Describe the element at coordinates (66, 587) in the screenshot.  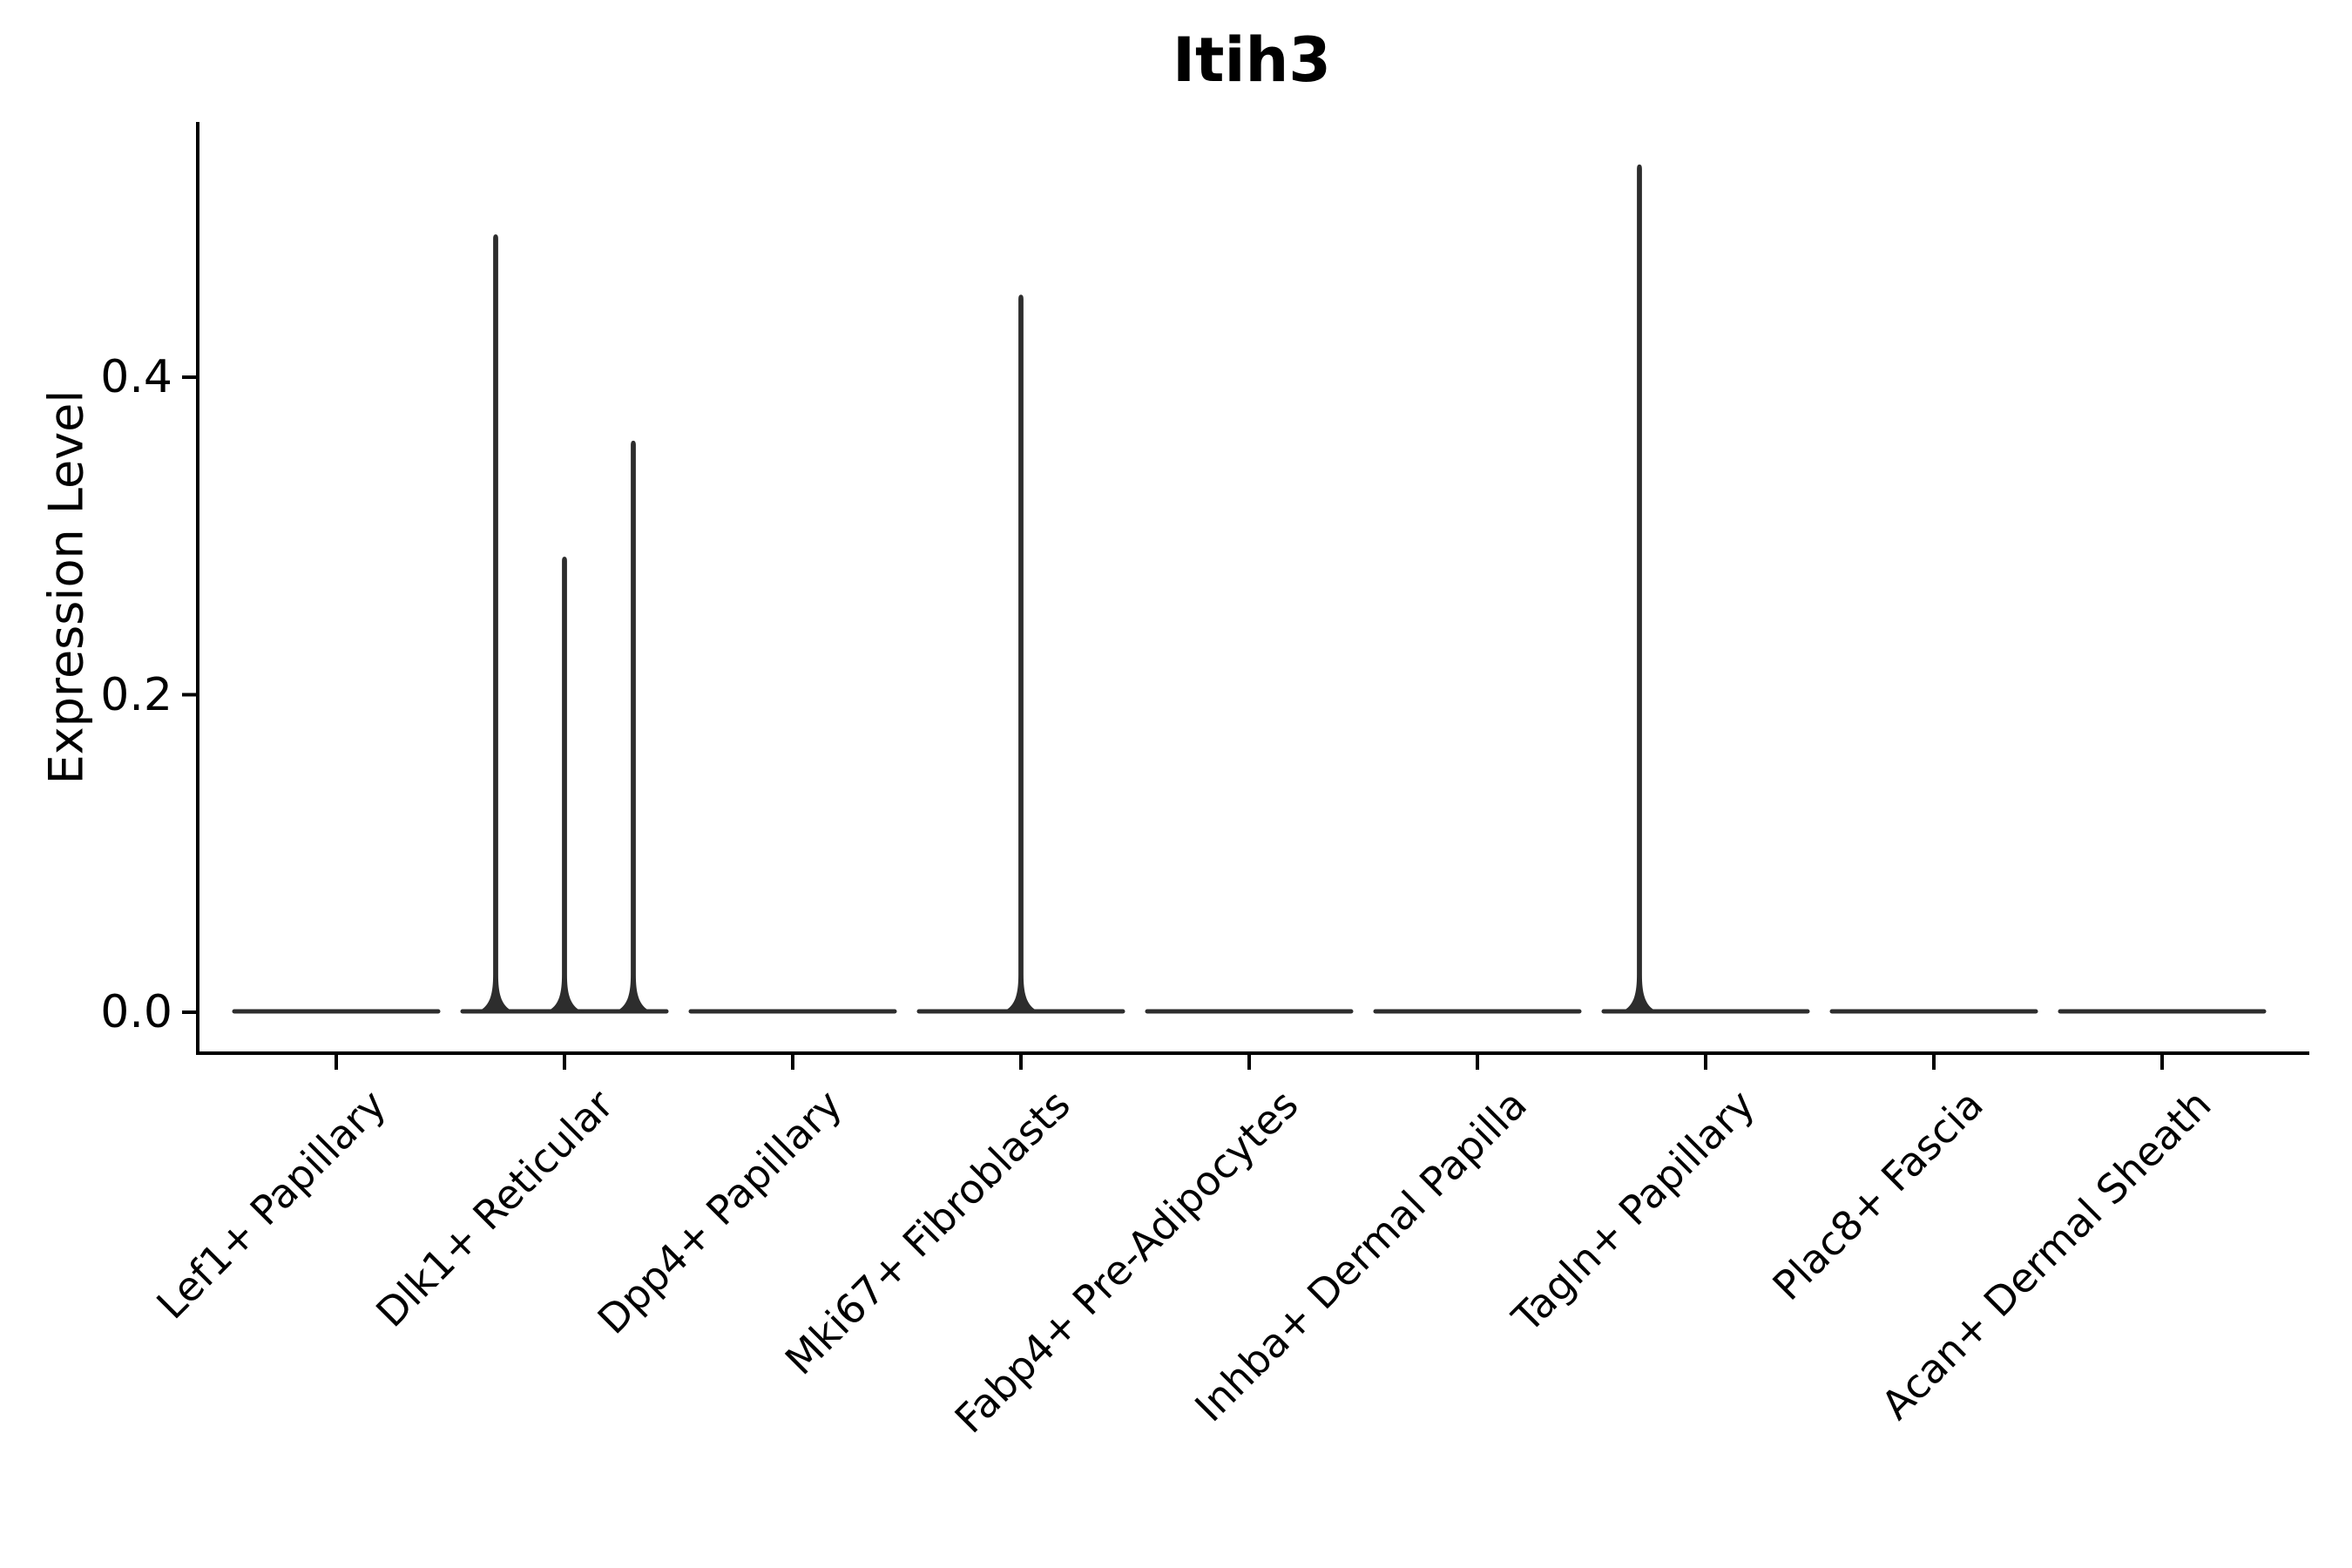
I see `y-axis-title: Expression Level` at that location.